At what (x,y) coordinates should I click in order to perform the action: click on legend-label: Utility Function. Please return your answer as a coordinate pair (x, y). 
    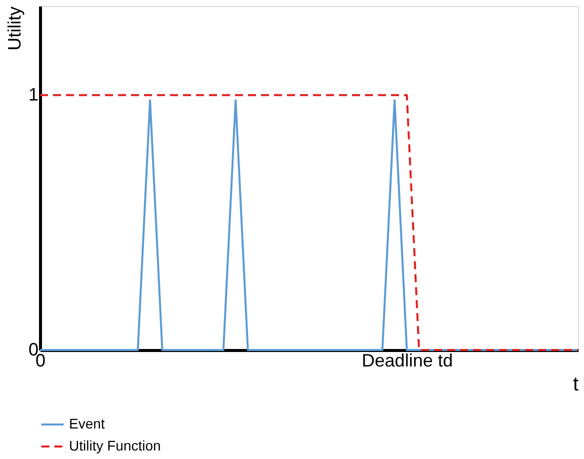
    Looking at the image, I should click on (115, 446).